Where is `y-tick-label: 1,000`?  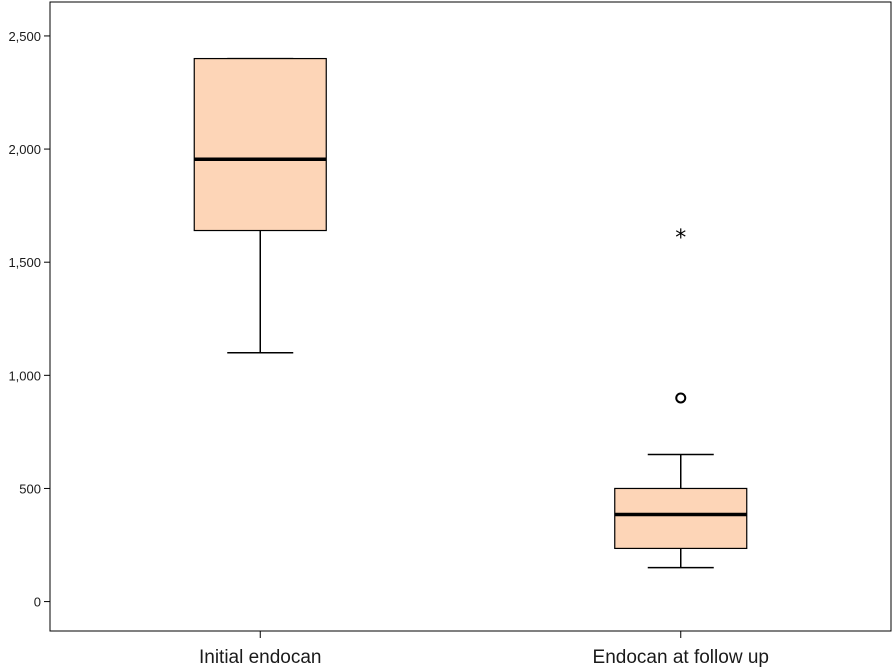 y-tick-label: 1,000 is located at coordinates (24, 375).